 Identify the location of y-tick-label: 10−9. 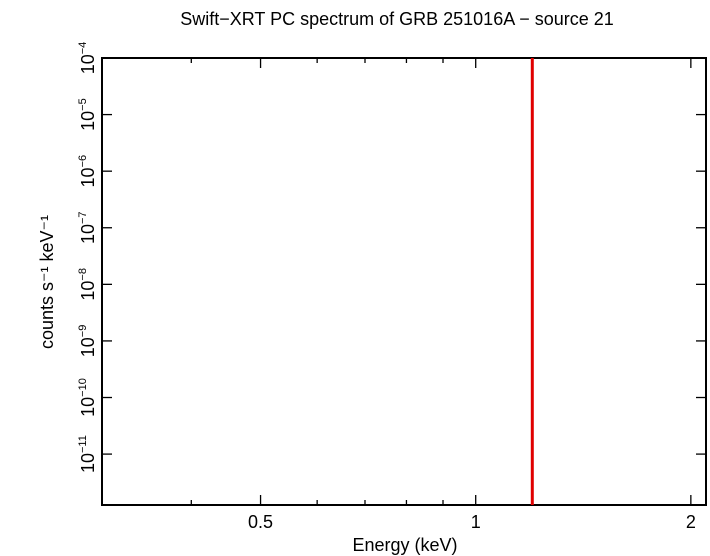
(87, 341).